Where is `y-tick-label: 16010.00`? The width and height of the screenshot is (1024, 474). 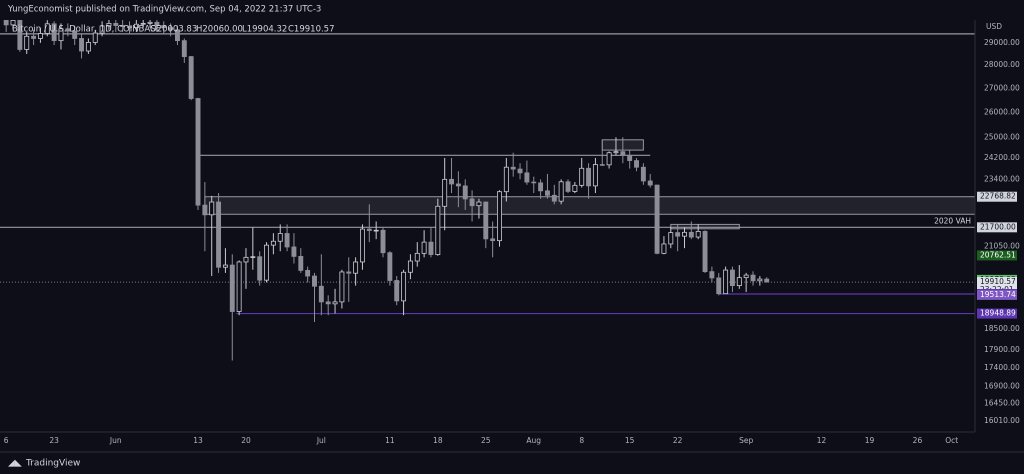 y-tick-label: 16010.00 is located at coordinates (1002, 420).